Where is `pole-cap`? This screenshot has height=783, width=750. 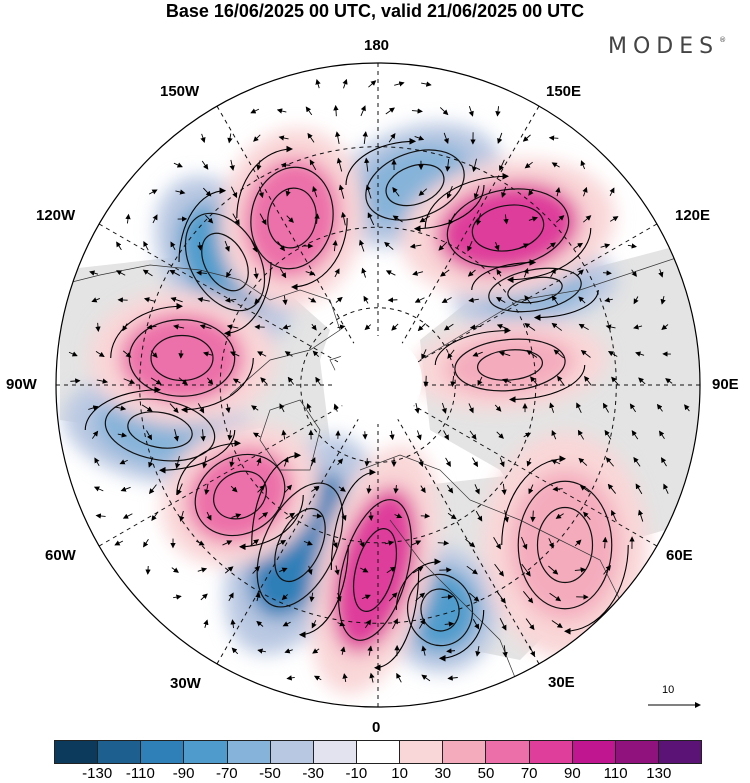
pole-cap is located at coordinates (378, 380).